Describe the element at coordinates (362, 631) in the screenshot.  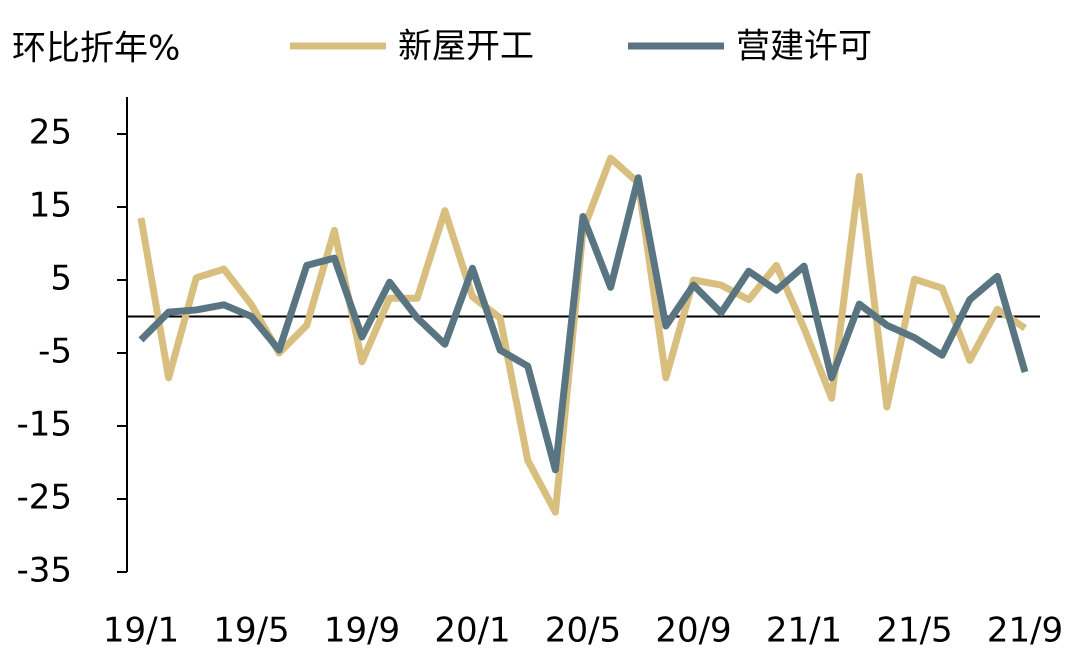
I see `x-tick-label: 19/9` at that location.